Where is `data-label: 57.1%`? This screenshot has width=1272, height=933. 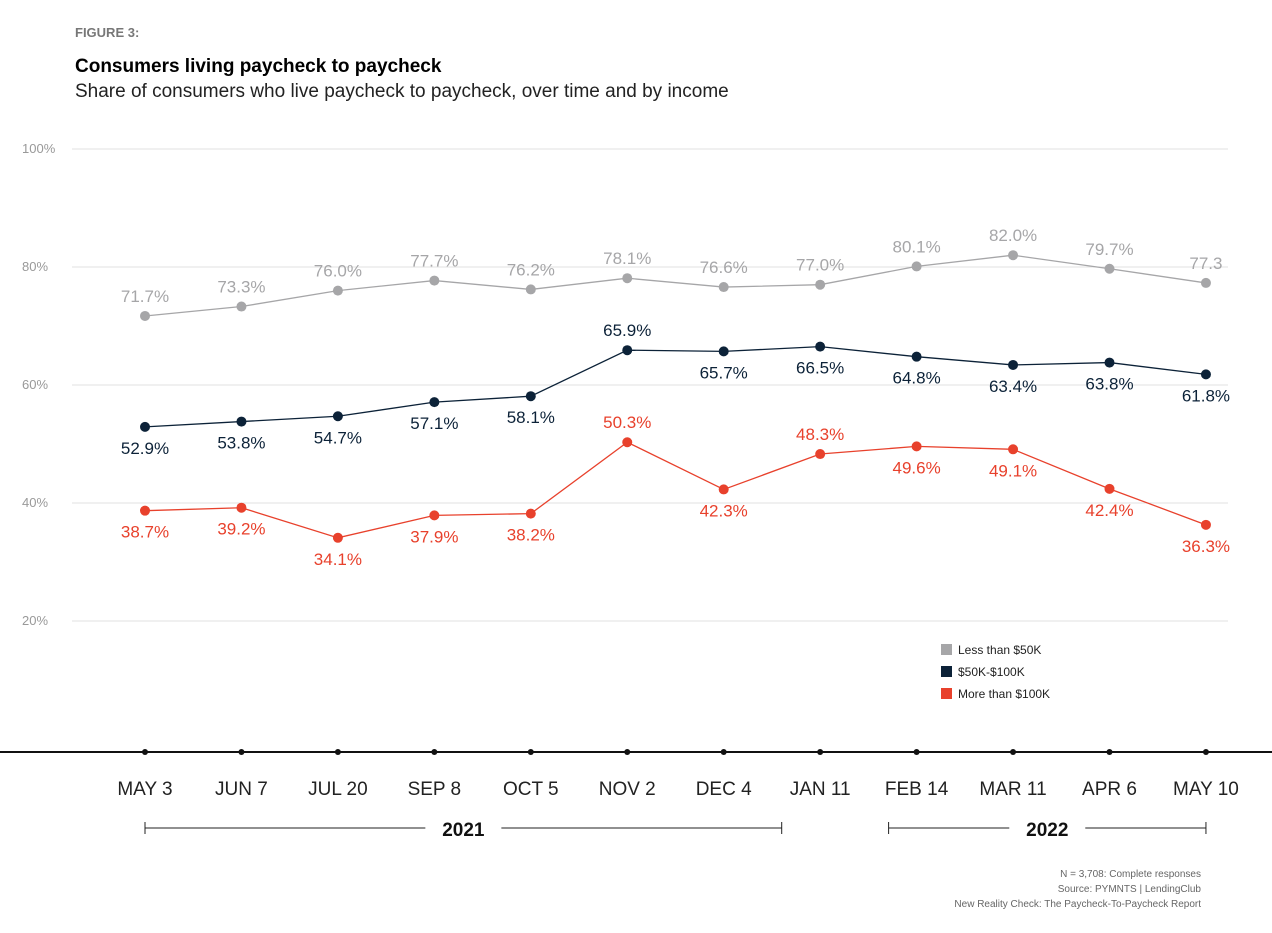 data-label: 57.1% is located at coordinates (434, 423).